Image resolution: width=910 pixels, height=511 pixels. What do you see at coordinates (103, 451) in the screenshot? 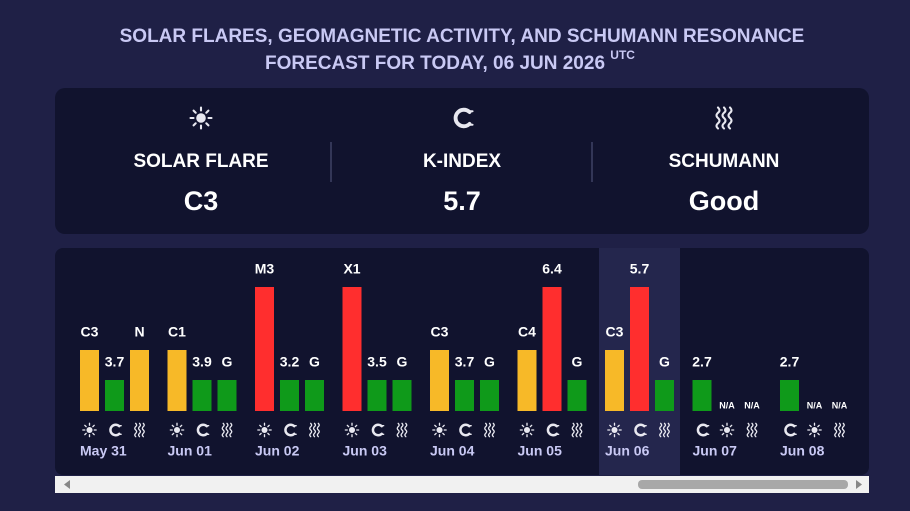
I see `date-label: May 31` at bounding box center [103, 451].